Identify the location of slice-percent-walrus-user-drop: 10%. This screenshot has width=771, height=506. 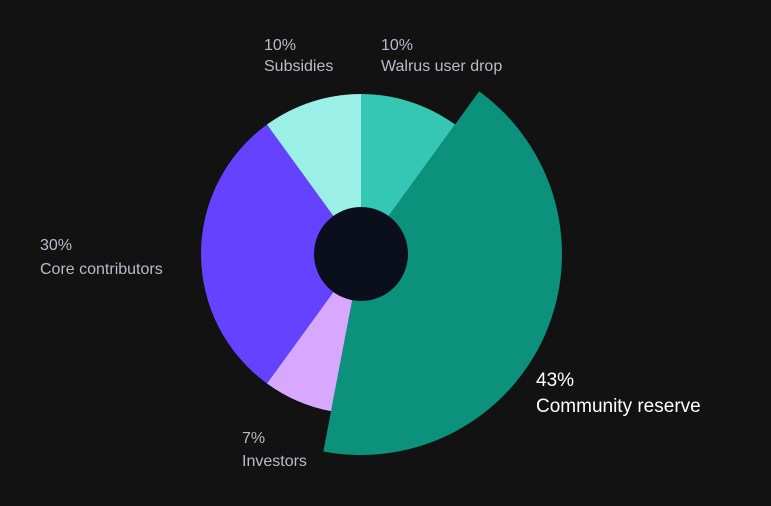
(397, 45).